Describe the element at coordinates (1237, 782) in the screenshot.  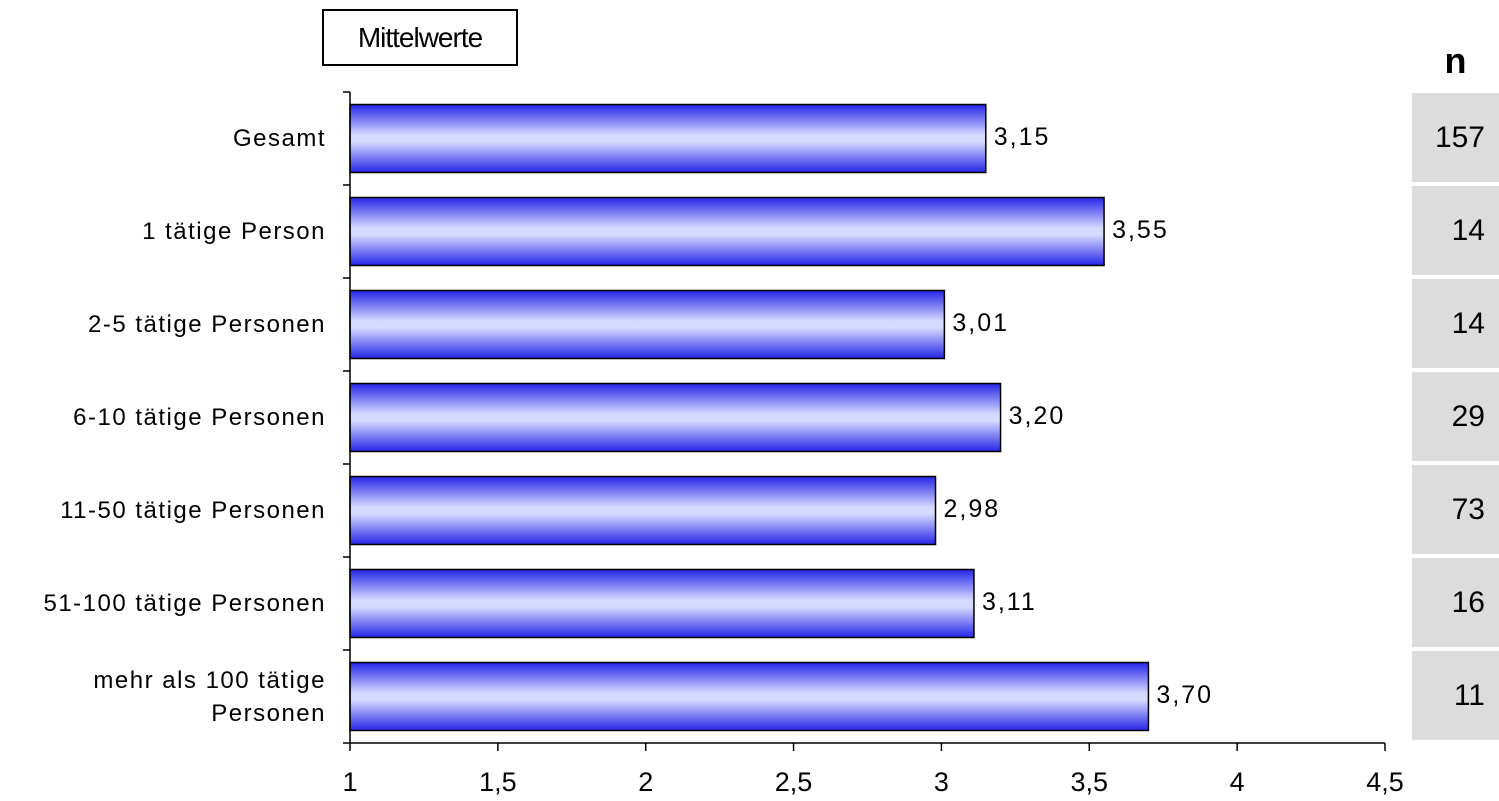
I see `x-tick-label: 4` at that location.